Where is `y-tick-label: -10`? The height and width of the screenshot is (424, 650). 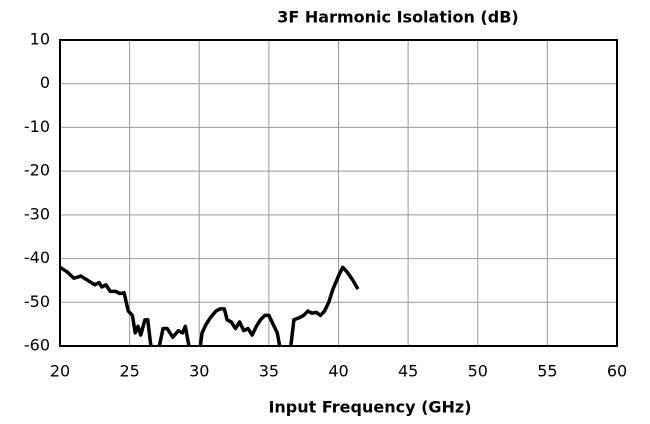
y-tick-label: -10 is located at coordinates (37, 126).